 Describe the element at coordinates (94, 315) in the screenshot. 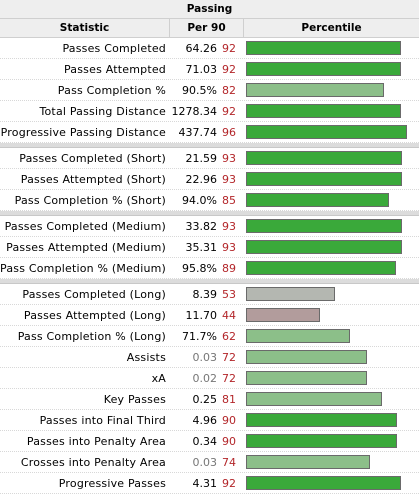

I see `stat-name: Passes Attempted (Long)` at that location.